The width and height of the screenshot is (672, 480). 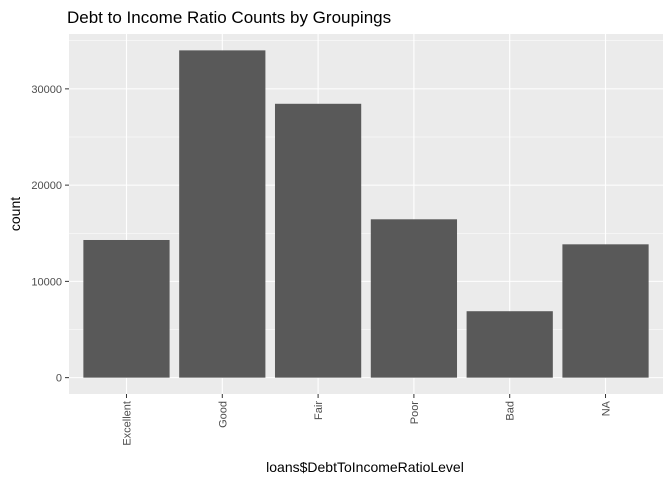 What do you see at coordinates (223, 414) in the screenshot?
I see `x-tick-label: Good` at bounding box center [223, 414].